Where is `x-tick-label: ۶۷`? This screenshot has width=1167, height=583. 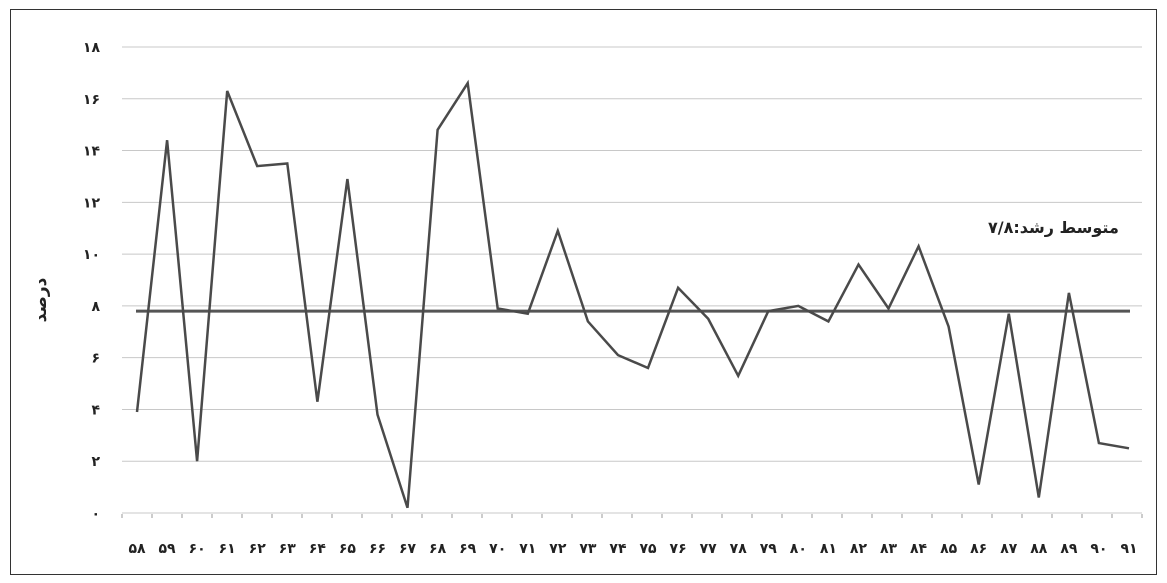 x-tick-label: ۶۷ is located at coordinates (408, 549).